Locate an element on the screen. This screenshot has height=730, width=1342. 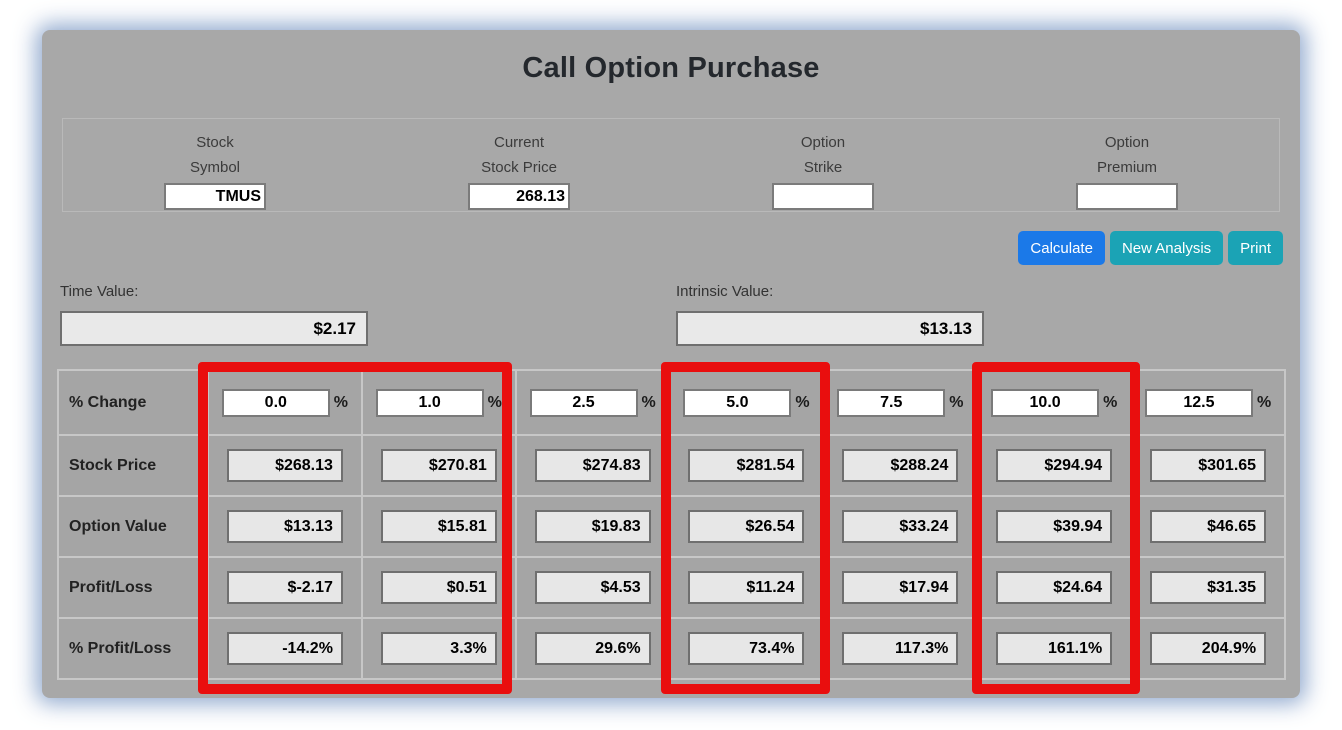
time-value-label: Time Value: is located at coordinates (99, 291).